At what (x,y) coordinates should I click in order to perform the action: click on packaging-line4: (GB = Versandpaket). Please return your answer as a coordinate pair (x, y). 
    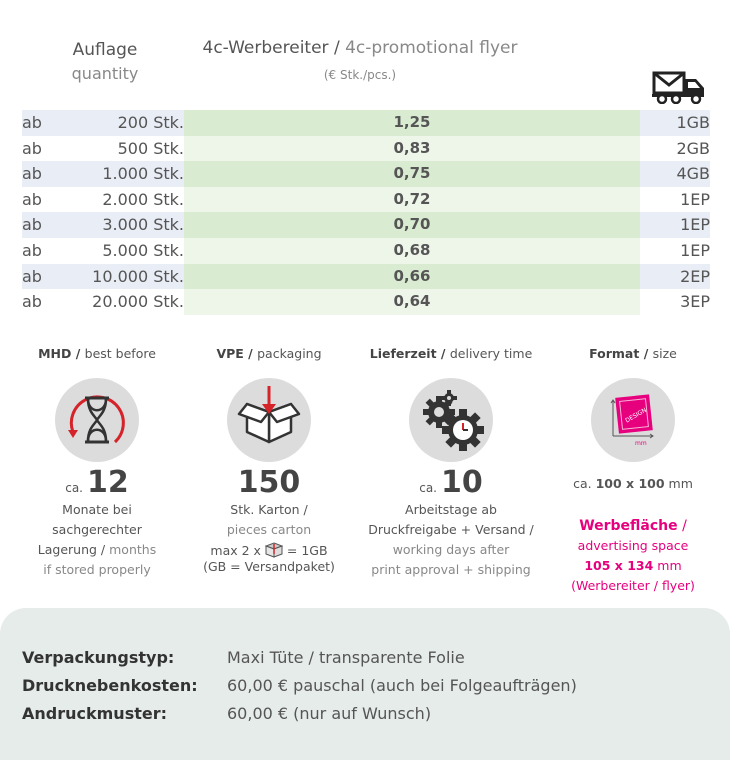
    Looking at the image, I should click on (269, 566).